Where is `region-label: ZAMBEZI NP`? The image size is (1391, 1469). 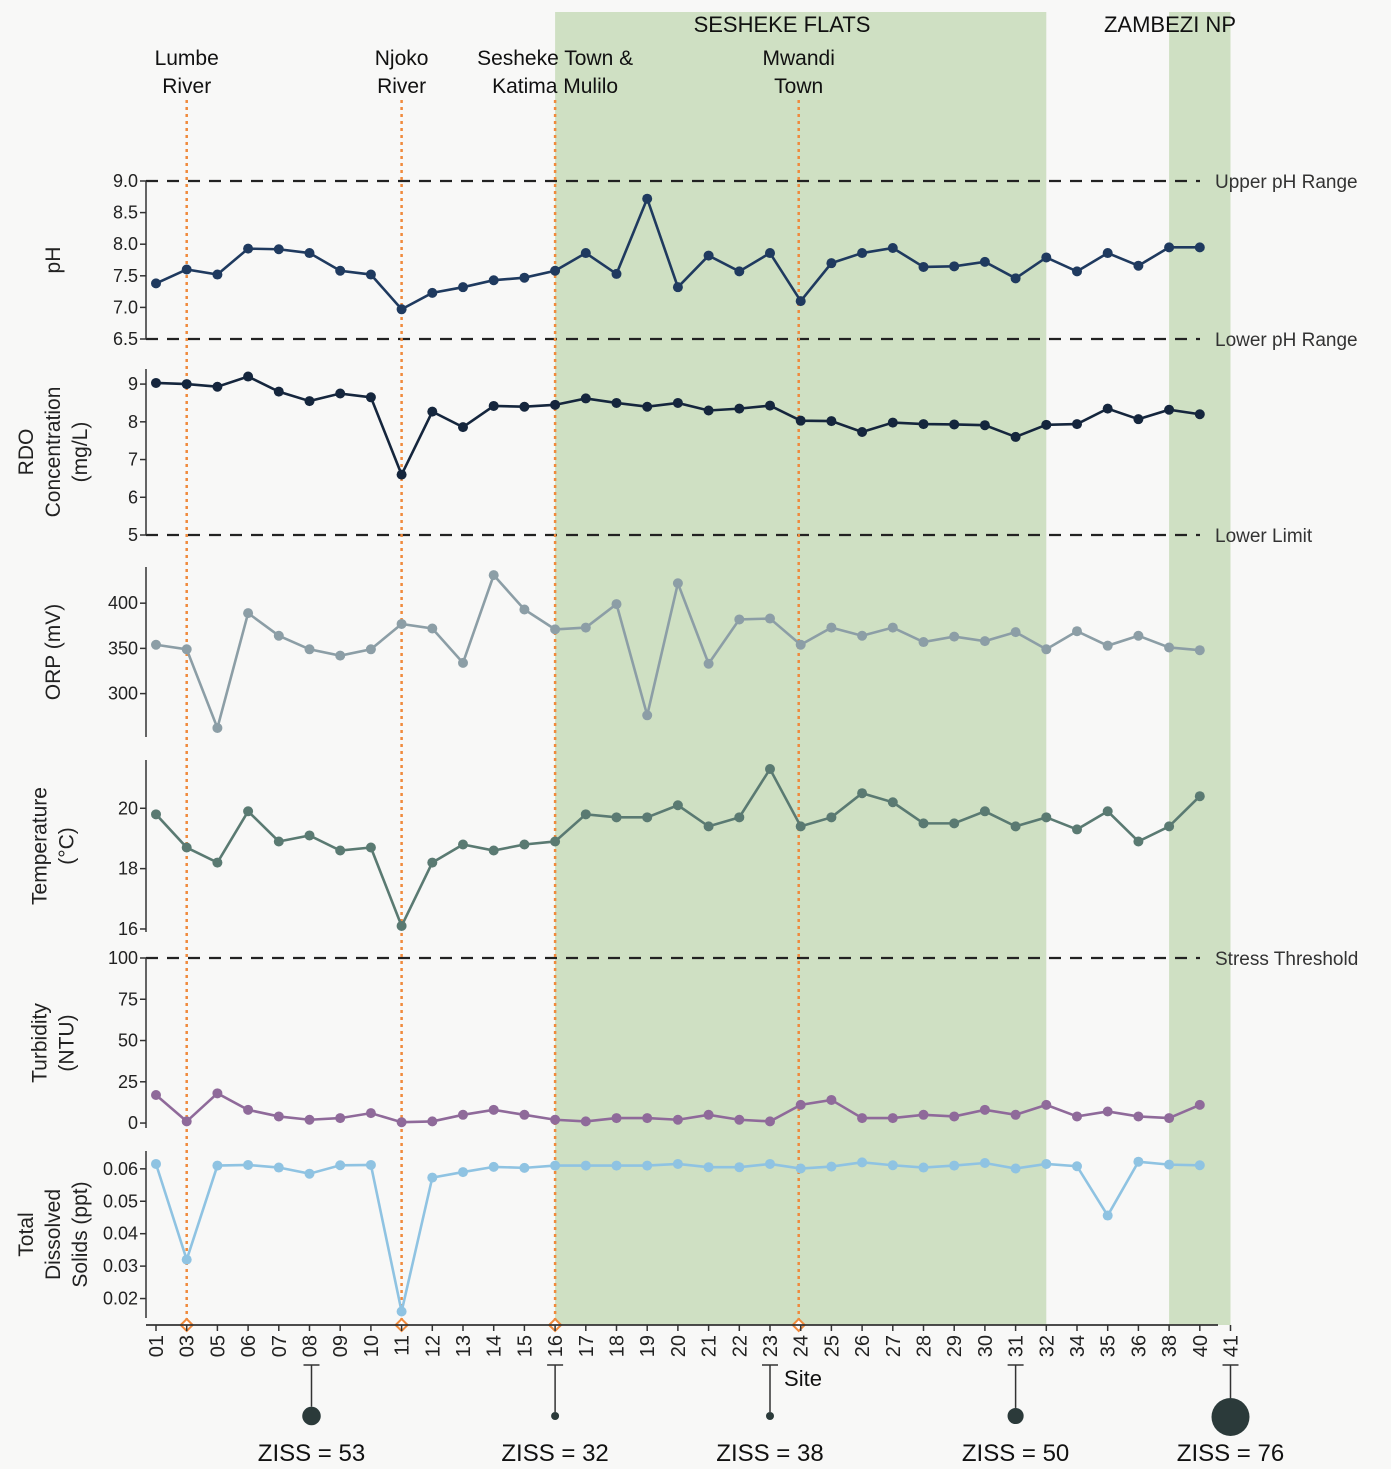
region-label: ZAMBEZI NP is located at coordinates (1170, 24).